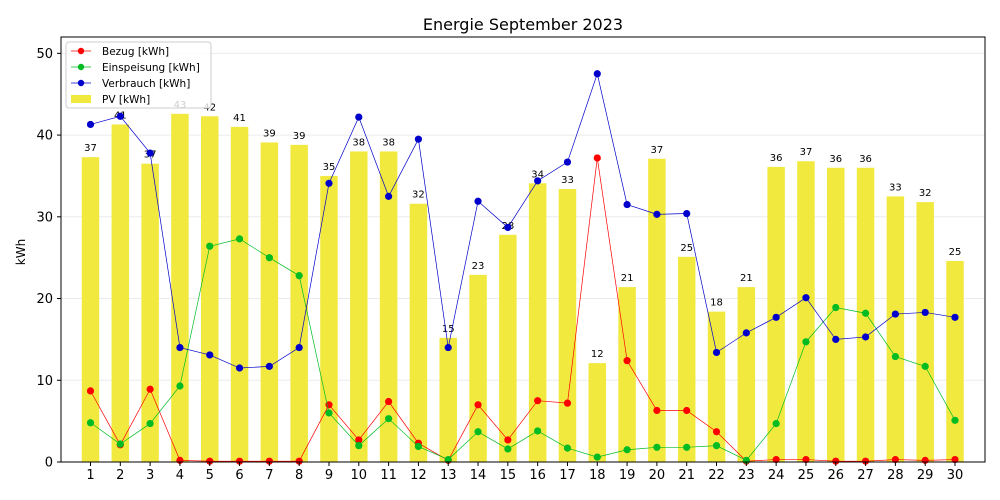 The height and width of the screenshot is (500, 1000). Describe the element at coordinates (418, 475) in the screenshot. I see `x-tick-label: 12` at that location.